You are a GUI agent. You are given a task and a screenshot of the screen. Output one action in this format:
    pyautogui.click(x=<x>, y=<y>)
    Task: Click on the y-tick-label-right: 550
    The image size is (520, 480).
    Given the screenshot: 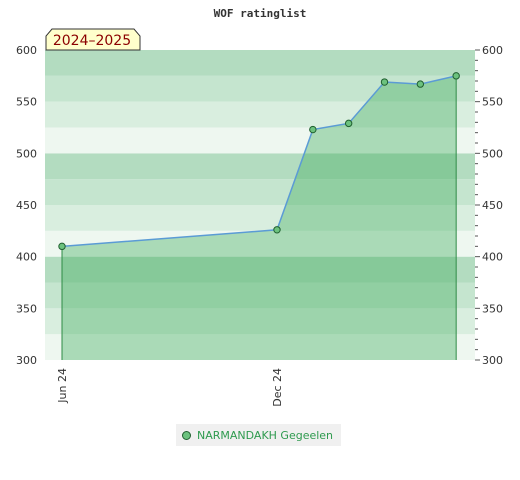 What is the action you would take?
    pyautogui.click(x=492, y=102)
    